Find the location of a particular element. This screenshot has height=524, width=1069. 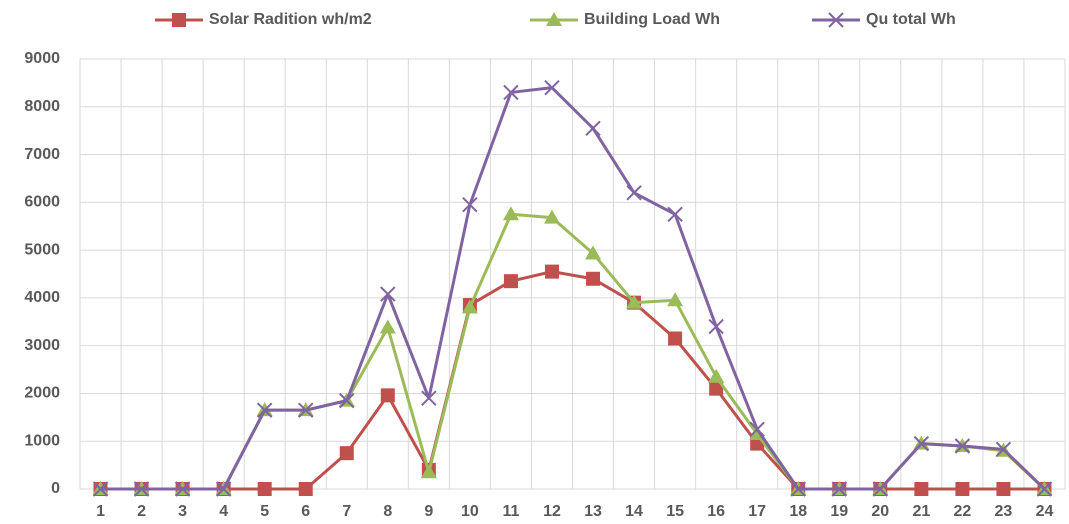

legend-label: Qu total Wh is located at coordinates (911, 19).